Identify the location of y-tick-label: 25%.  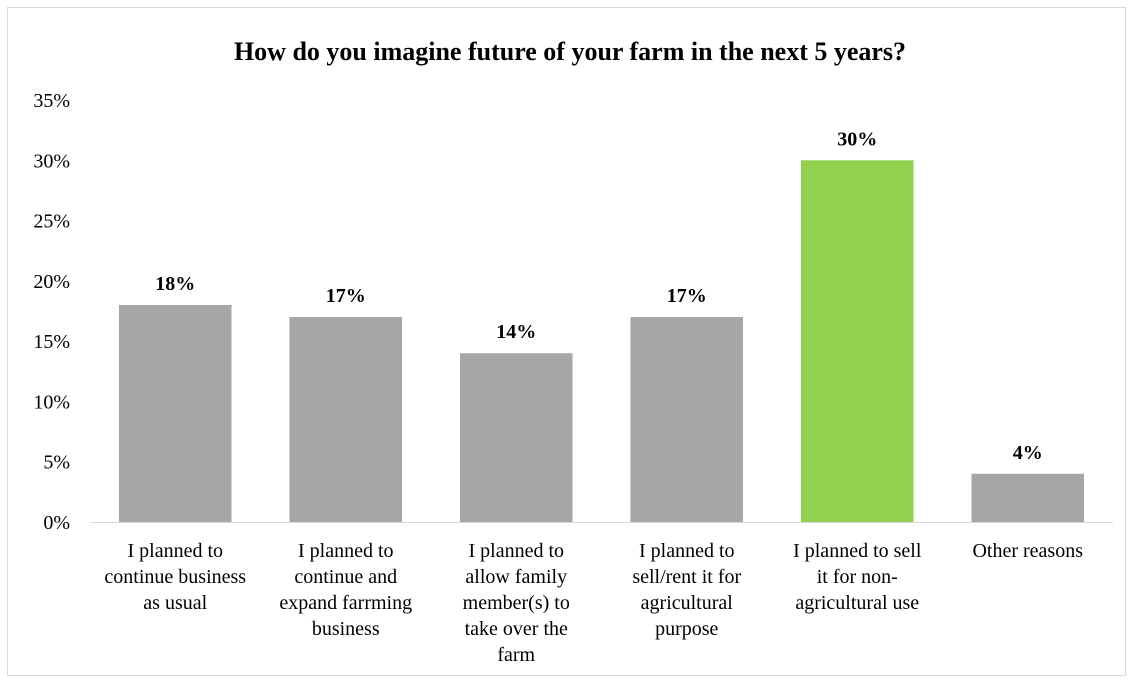
(51, 222).